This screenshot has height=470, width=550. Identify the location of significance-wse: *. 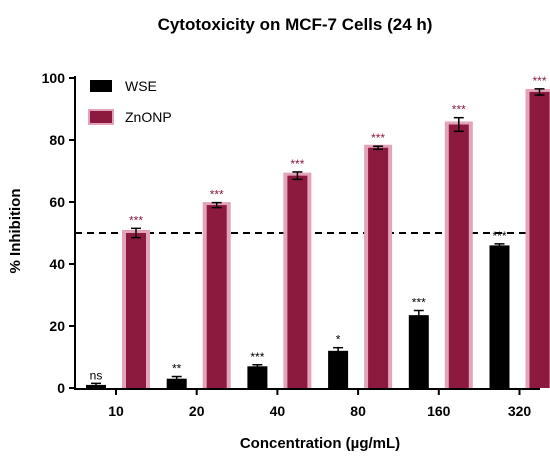
(338, 340).